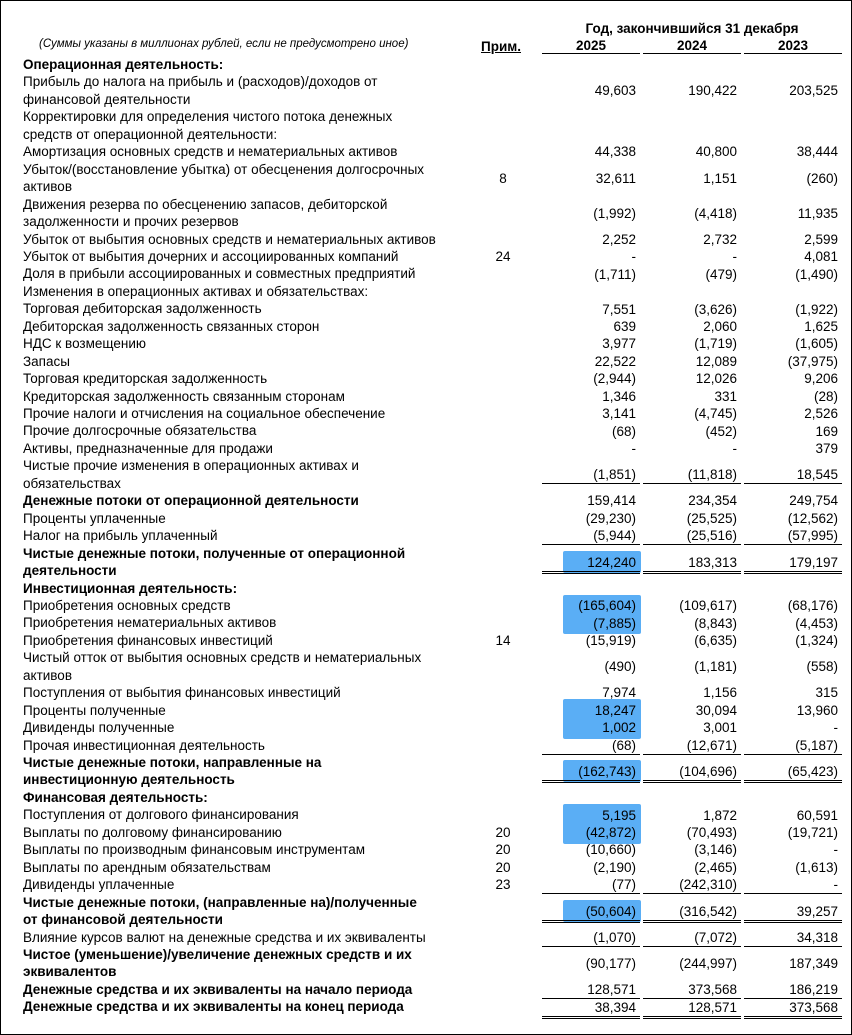 The image size is (852, 1035). I want to click on value-cell: 128,571, so click(591, 990).